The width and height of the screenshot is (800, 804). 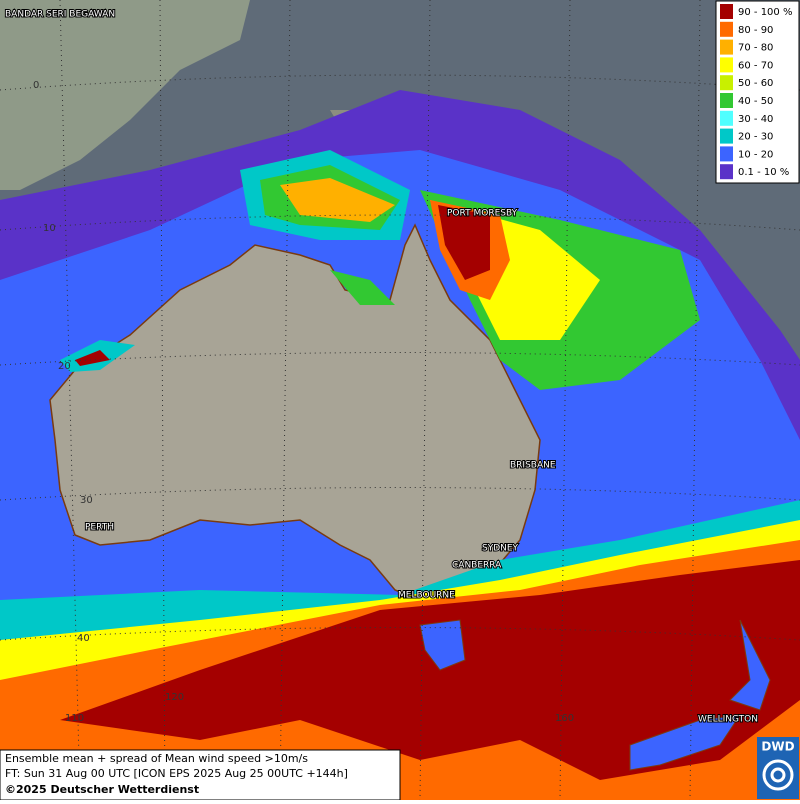 I want to click on lat-label: 40, so click(x=83, y=638).